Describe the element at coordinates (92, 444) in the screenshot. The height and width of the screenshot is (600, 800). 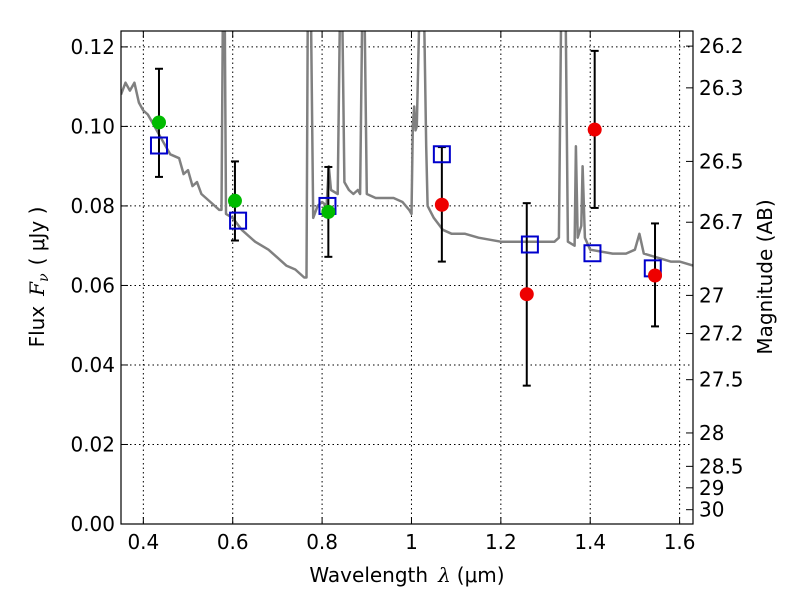
I see `y-tick-label: 0.02` at that location.